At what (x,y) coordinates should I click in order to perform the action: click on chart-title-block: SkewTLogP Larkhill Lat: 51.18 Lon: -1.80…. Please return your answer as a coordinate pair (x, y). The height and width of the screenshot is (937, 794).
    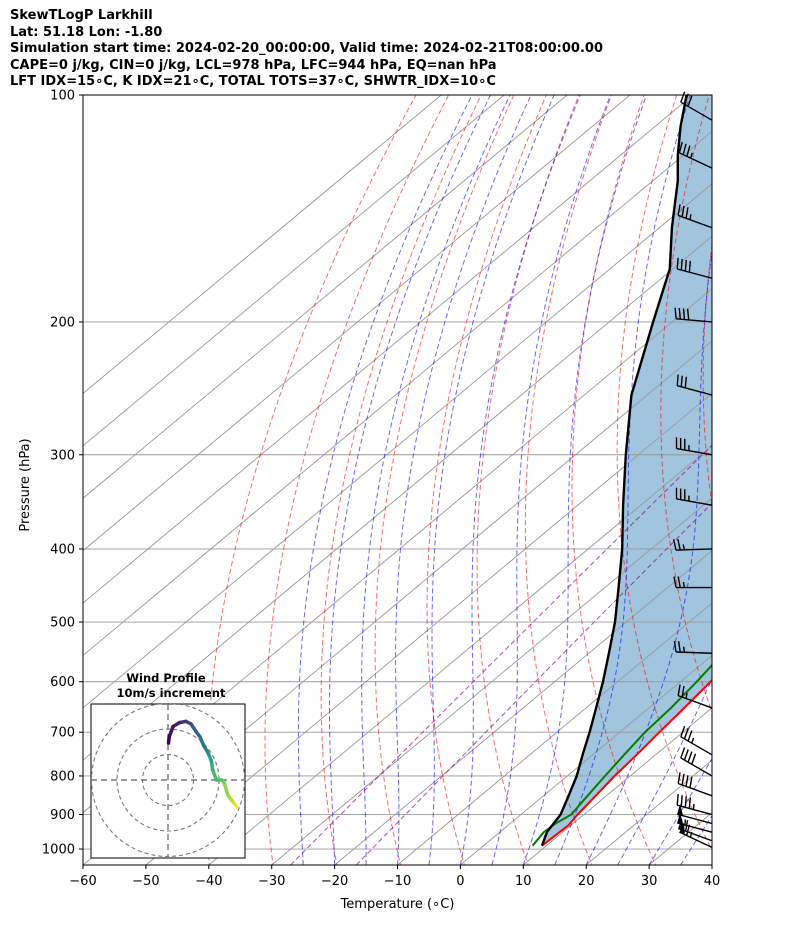
    Looking at the image, I should click on (306, 49).